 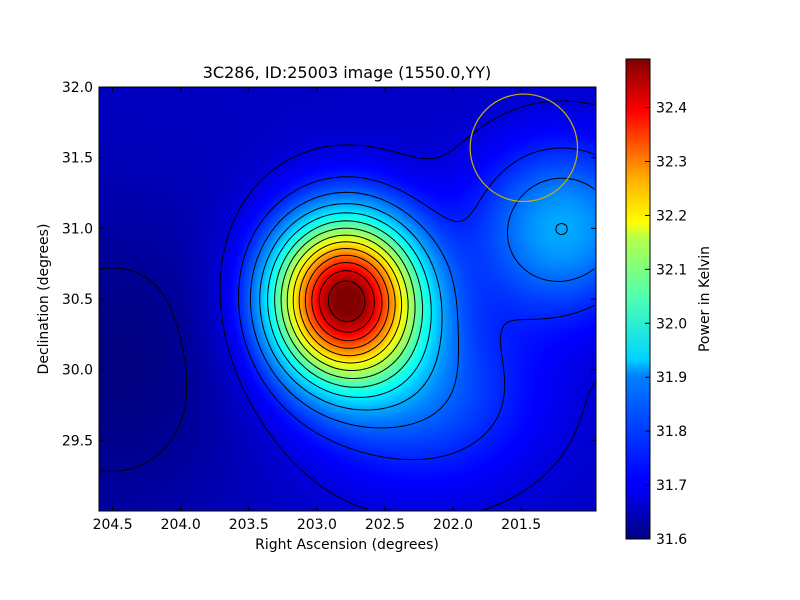 I want to click on y-axis-label: Declination (degrees), so click(x=44, y=299).